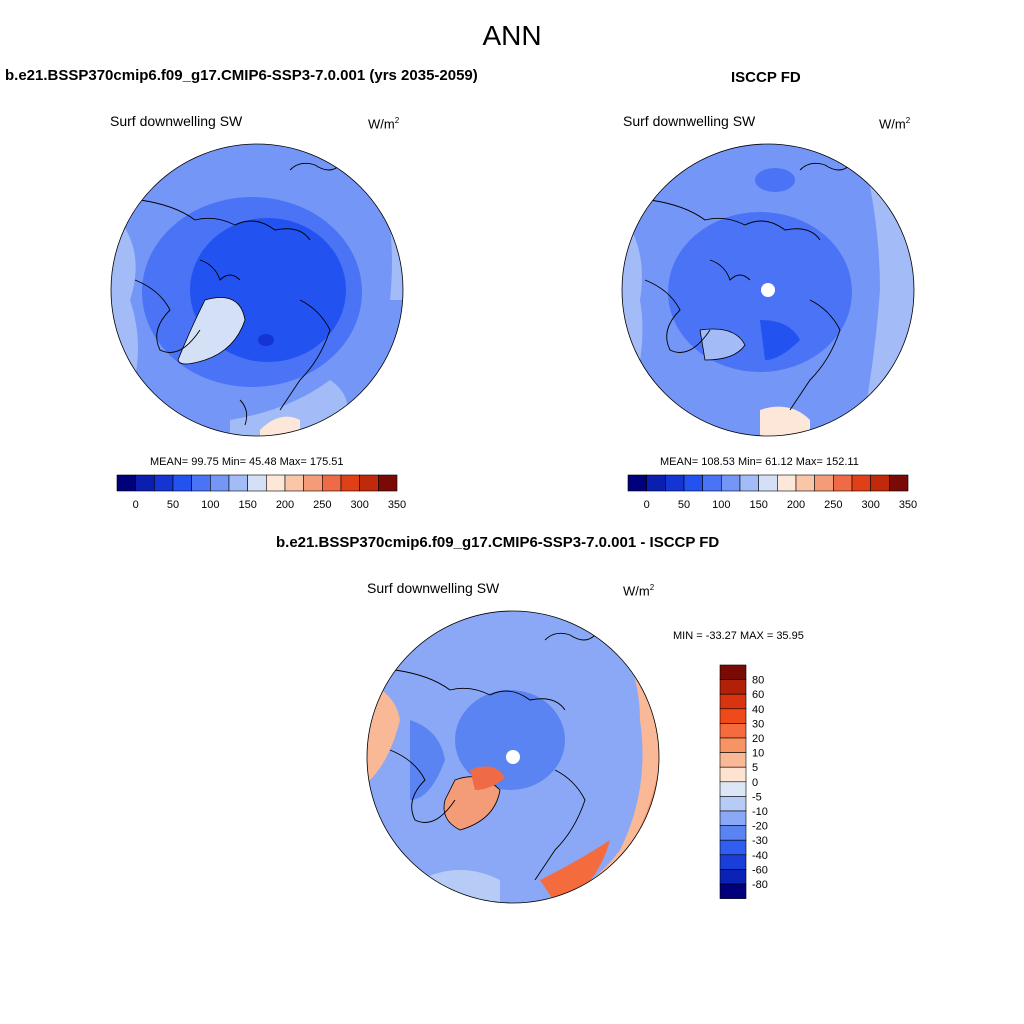 This screenshot has height=1024, width=1024. I want to click on obs-colorbar-tick-label: 150, so click(758, 505).